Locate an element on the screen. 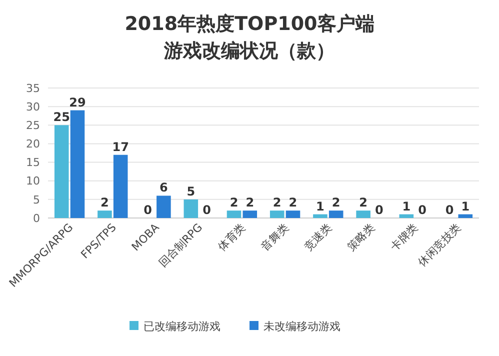  y-tick-label: 20 is located at coordinates (33, 144).